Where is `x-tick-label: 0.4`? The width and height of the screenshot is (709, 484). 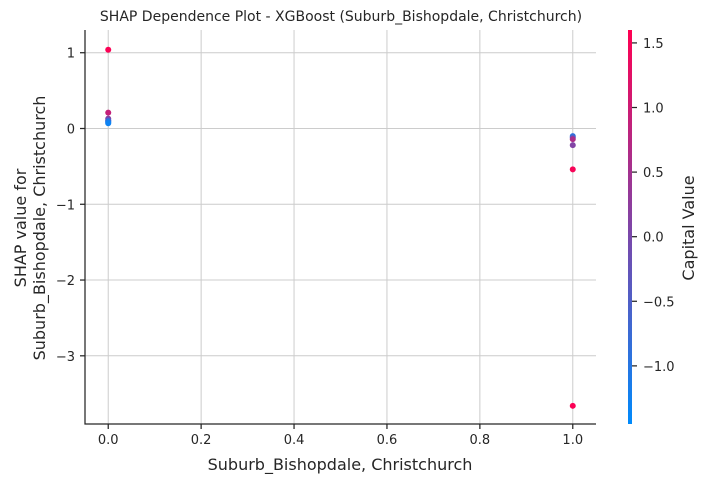 x-tick-label: 0.4 is located at coordinates (294, 440).